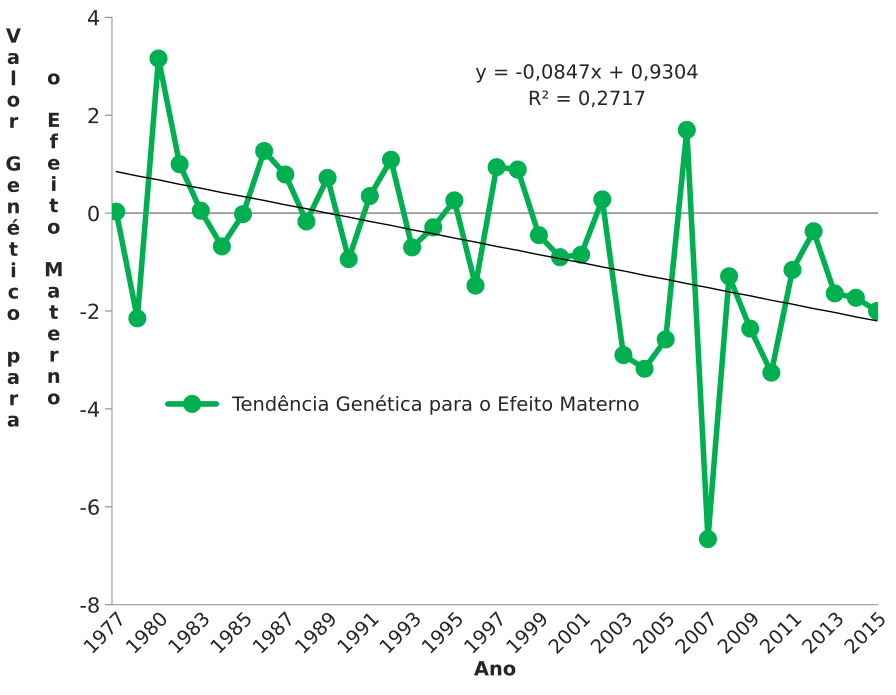 Image resolution: width=896 pixels, height=695 pixels. Describe the element at coordinates (93, 214) in the screenshot. I see `y-tick-label: 0` at that location.